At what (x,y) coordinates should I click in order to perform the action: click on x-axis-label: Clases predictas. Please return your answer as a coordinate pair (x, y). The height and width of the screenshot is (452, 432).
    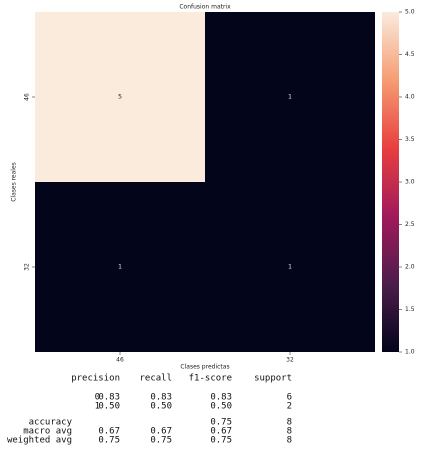
    Looking at the image, I should click on (204, 367).